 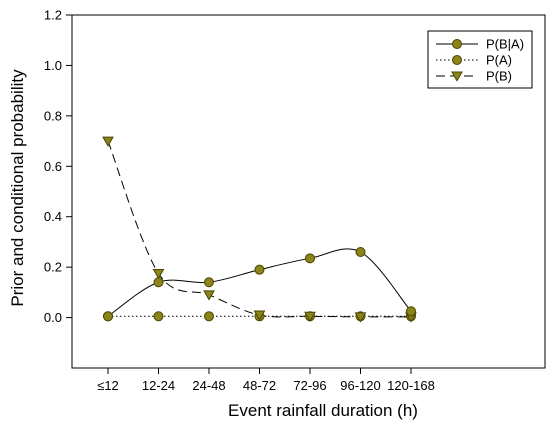 What do you see at coordinates (53, 15) in the screenshot?
I see `y-tick-label: 1.2` at bounding box center [53, 15].